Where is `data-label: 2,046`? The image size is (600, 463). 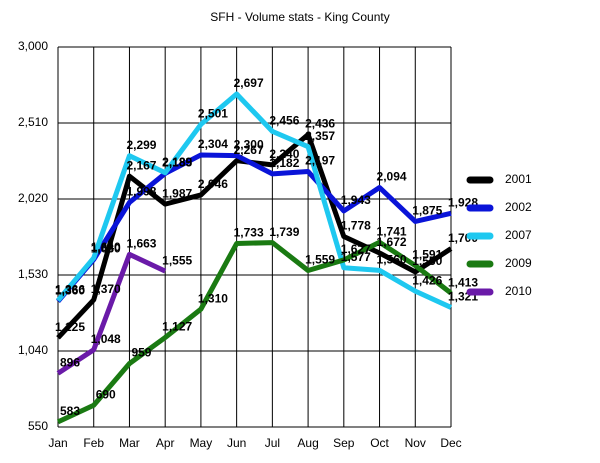
data-label: 2,046 is located at coordinates (213, 184).